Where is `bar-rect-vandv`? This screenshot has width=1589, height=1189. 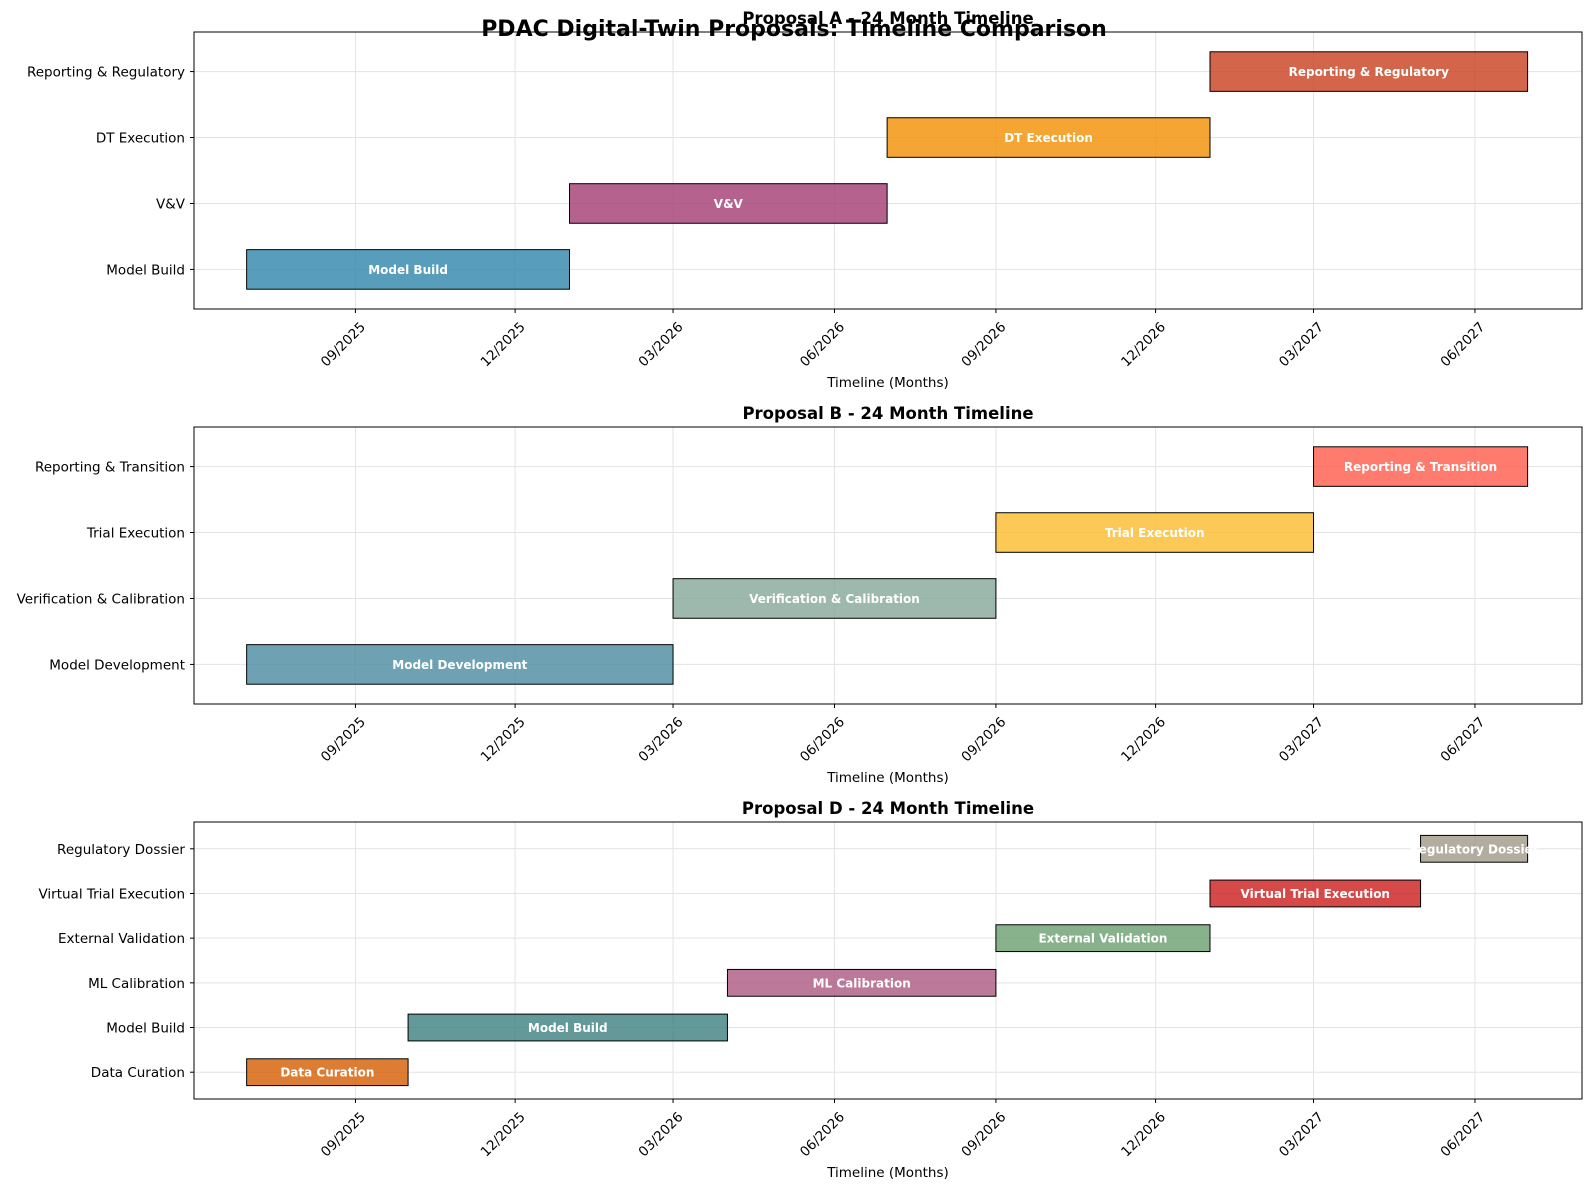 bar-rect-vandv is located at coordinates (728, 203).